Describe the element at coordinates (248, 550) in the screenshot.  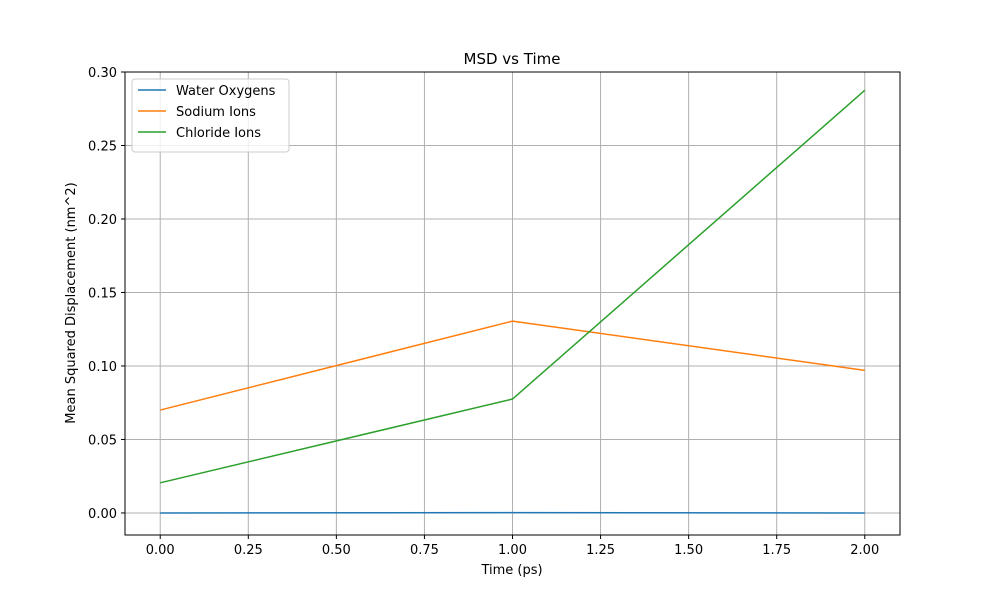
I see `x-tick-label: 0.25` at that location.